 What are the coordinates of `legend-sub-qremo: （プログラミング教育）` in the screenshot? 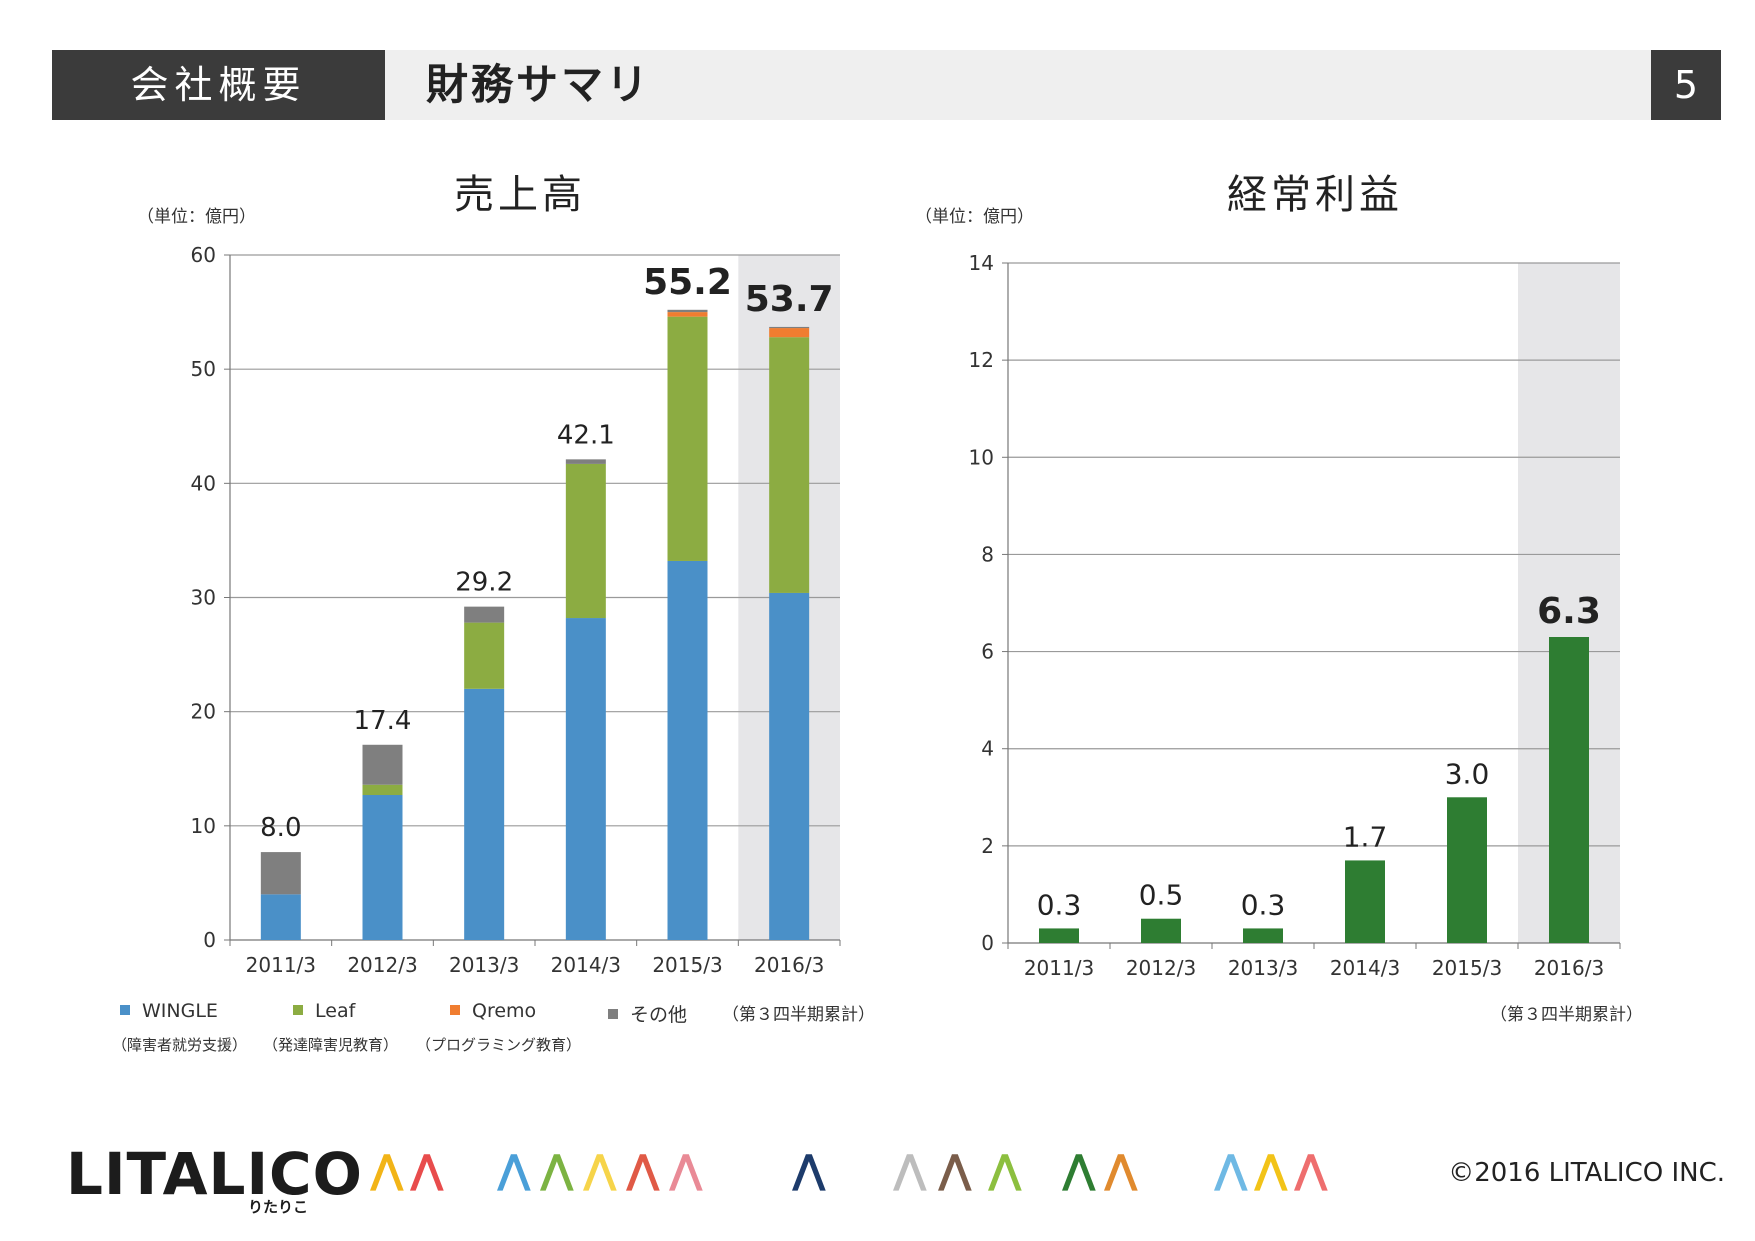 It's located at (499, 1045).